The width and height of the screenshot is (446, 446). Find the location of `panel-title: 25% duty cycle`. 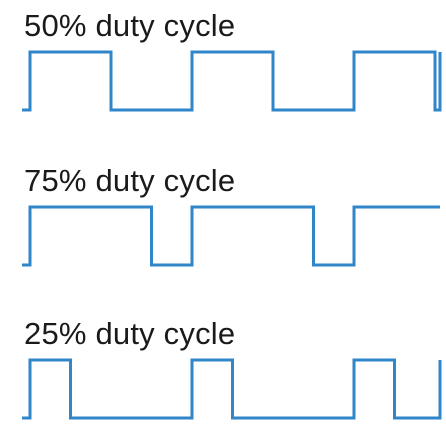

panel-title: 25% duty cycle is located at coordinates (130, 333).